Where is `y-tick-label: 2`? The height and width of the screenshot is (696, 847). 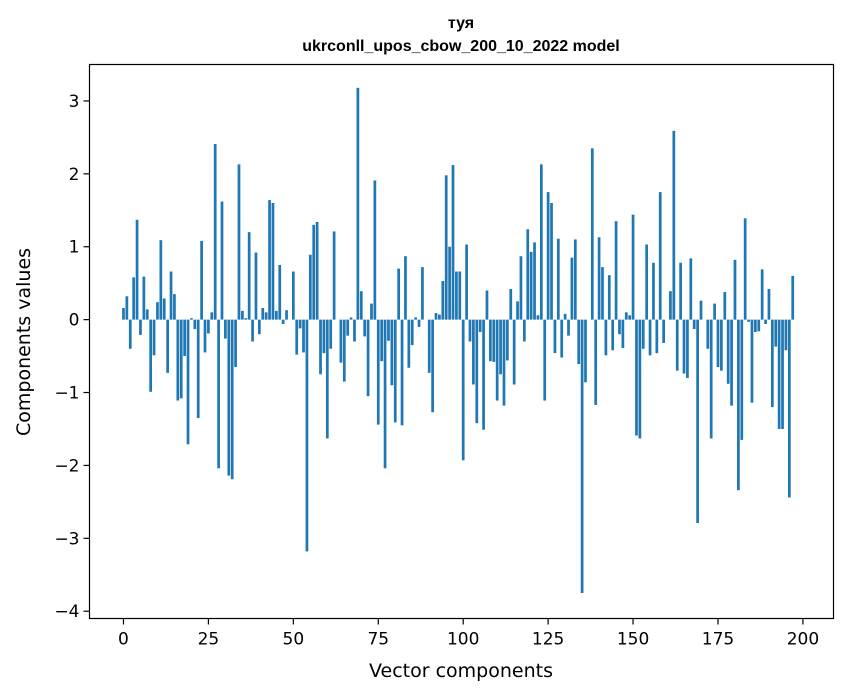 y-tick-label: 2 is located at coordinates (74, 175).